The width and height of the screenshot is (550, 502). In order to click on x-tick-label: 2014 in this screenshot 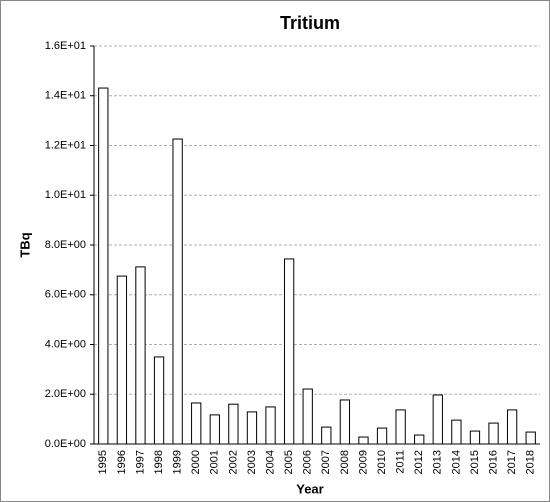, I will do `click(456, 462)`.